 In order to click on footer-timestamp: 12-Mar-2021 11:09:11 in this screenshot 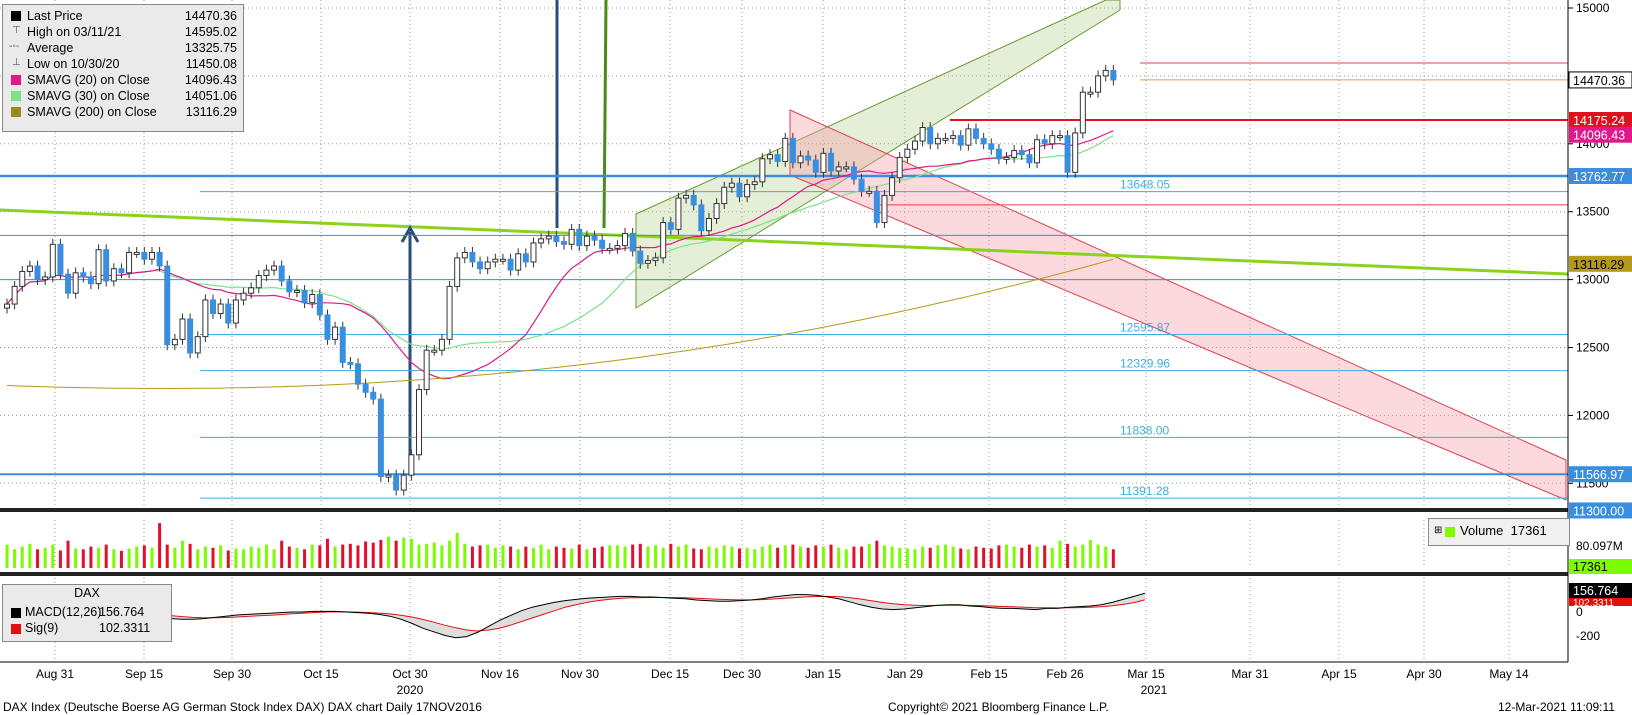, I will do `click(1556, 707)`.